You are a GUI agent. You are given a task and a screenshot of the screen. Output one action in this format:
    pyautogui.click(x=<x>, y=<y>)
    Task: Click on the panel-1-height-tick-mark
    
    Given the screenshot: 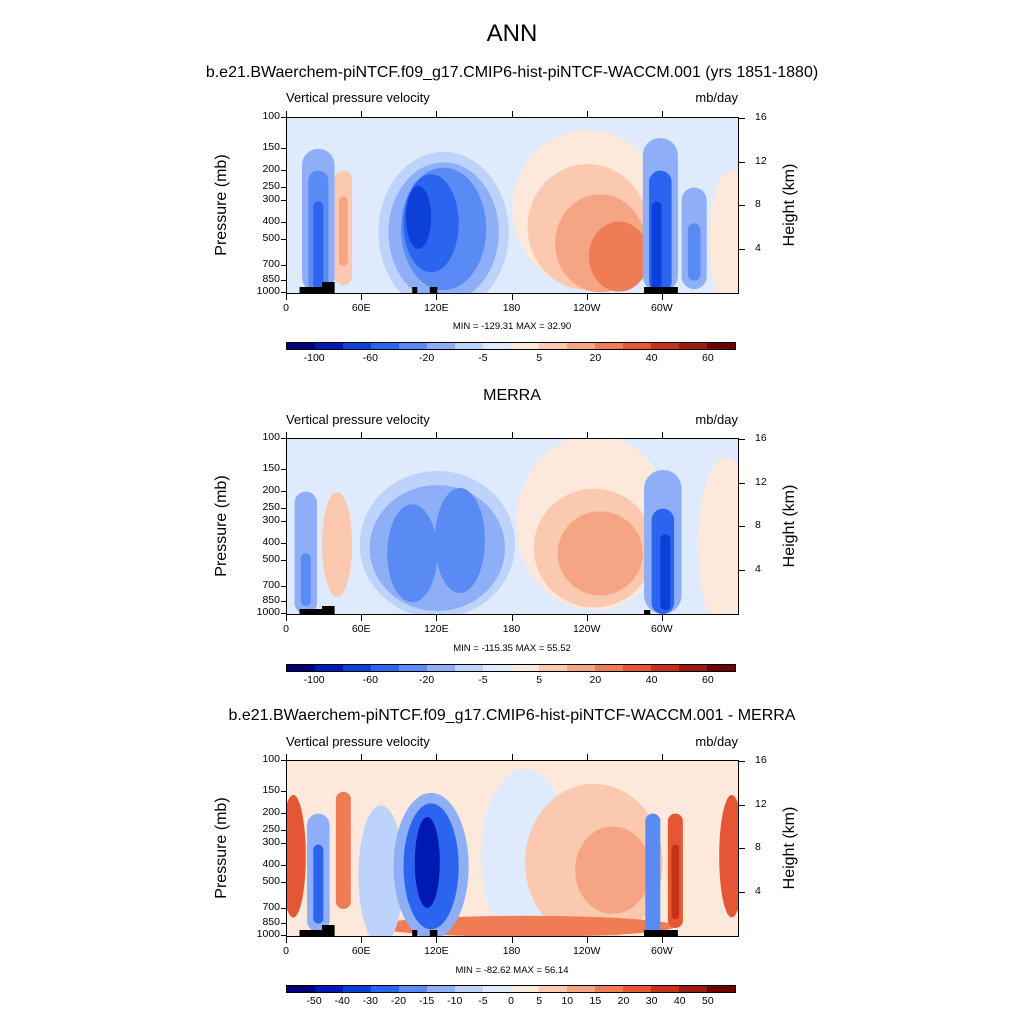 What is the action you would take?
    pyautogui.click(x=742, y=249)
    